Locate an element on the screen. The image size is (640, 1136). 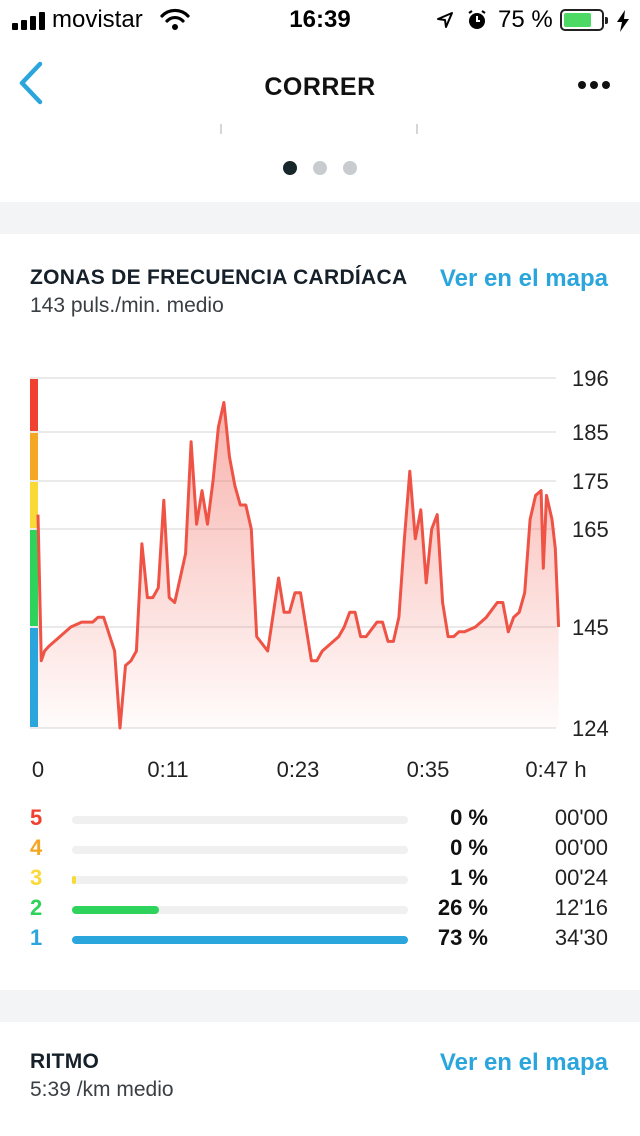
zone-number: 1 is located at coordinates (36, 937).